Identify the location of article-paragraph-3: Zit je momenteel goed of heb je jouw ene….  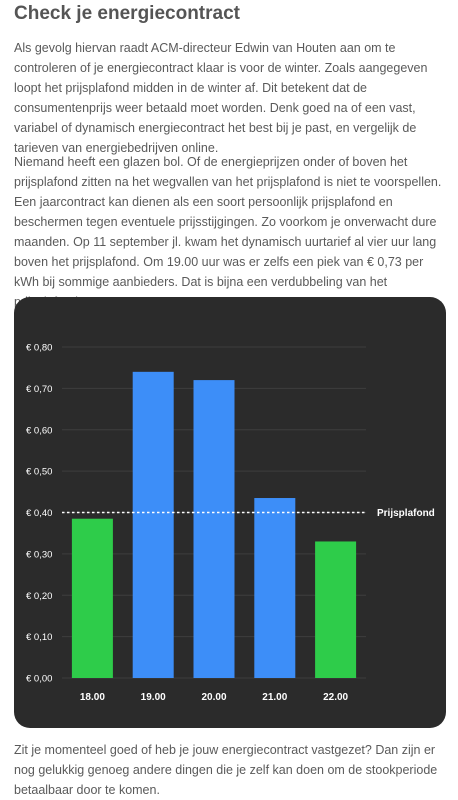
(226, 770).